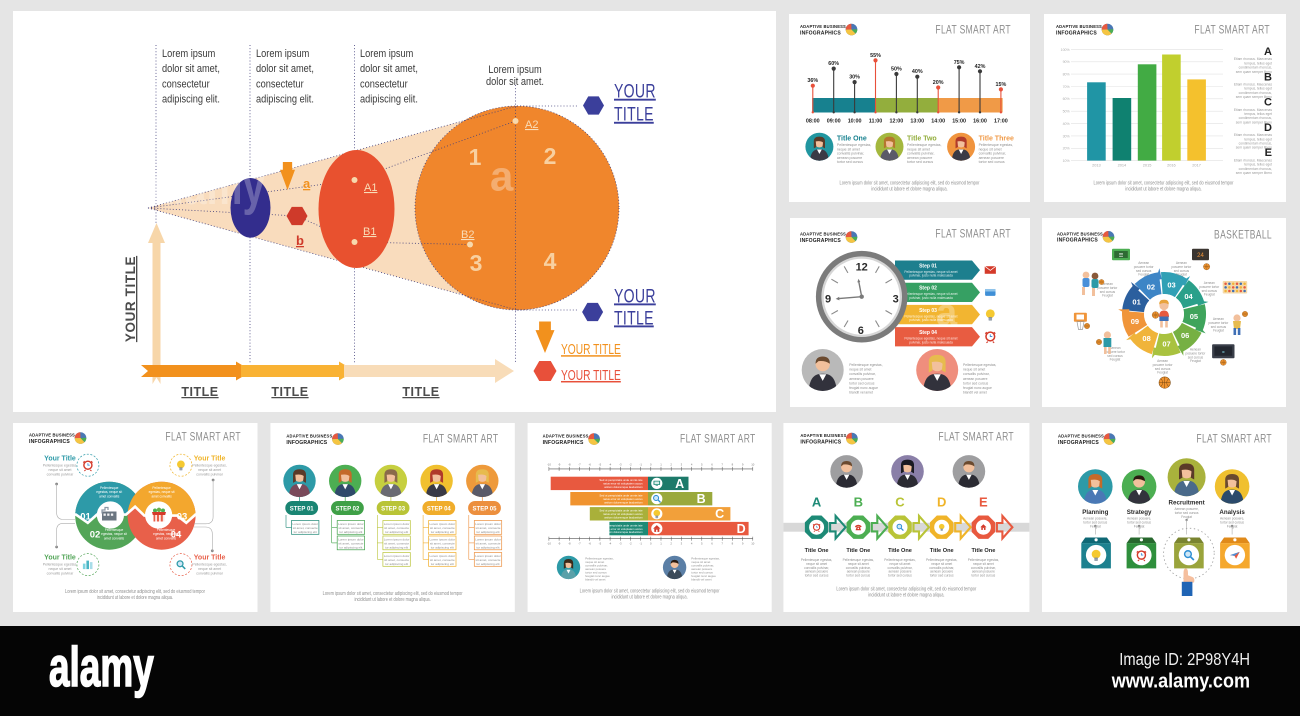 This screenshot has height=716, width=1300. I want to click on svg-text: convallis pulvinar, so click(60, 573).